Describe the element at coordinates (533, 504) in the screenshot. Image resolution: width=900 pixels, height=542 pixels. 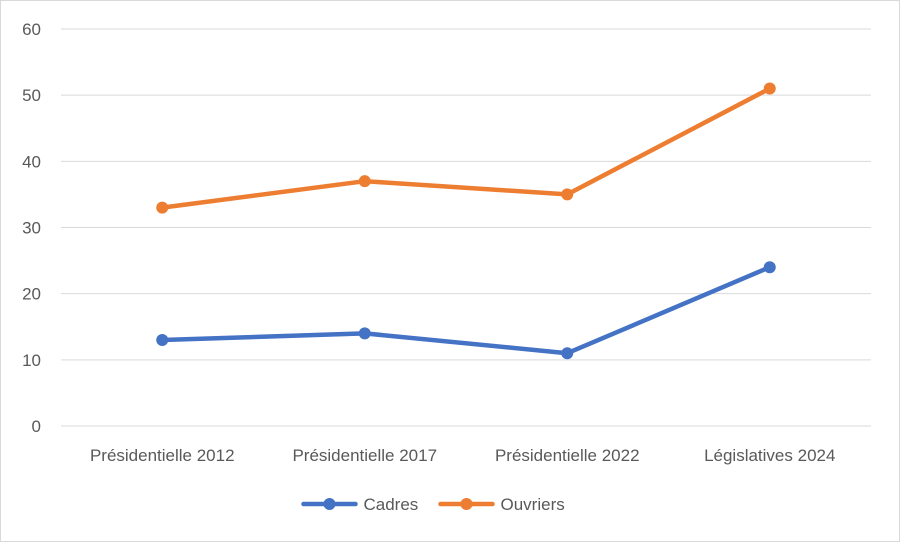
I see `legend-label: Ouvriers` at that location.